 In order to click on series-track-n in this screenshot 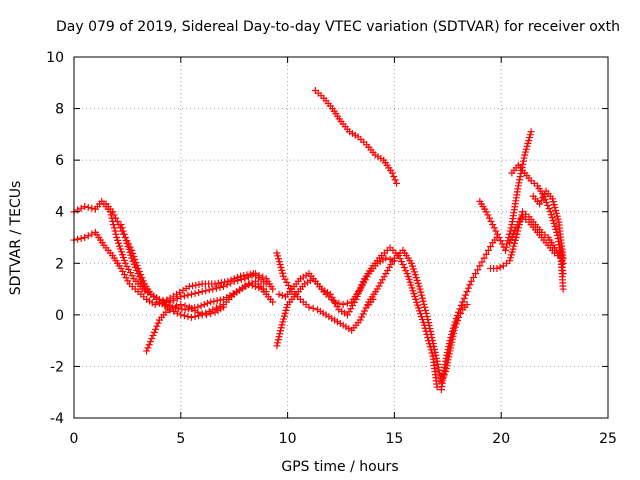, I will do `click(536, 245)`.